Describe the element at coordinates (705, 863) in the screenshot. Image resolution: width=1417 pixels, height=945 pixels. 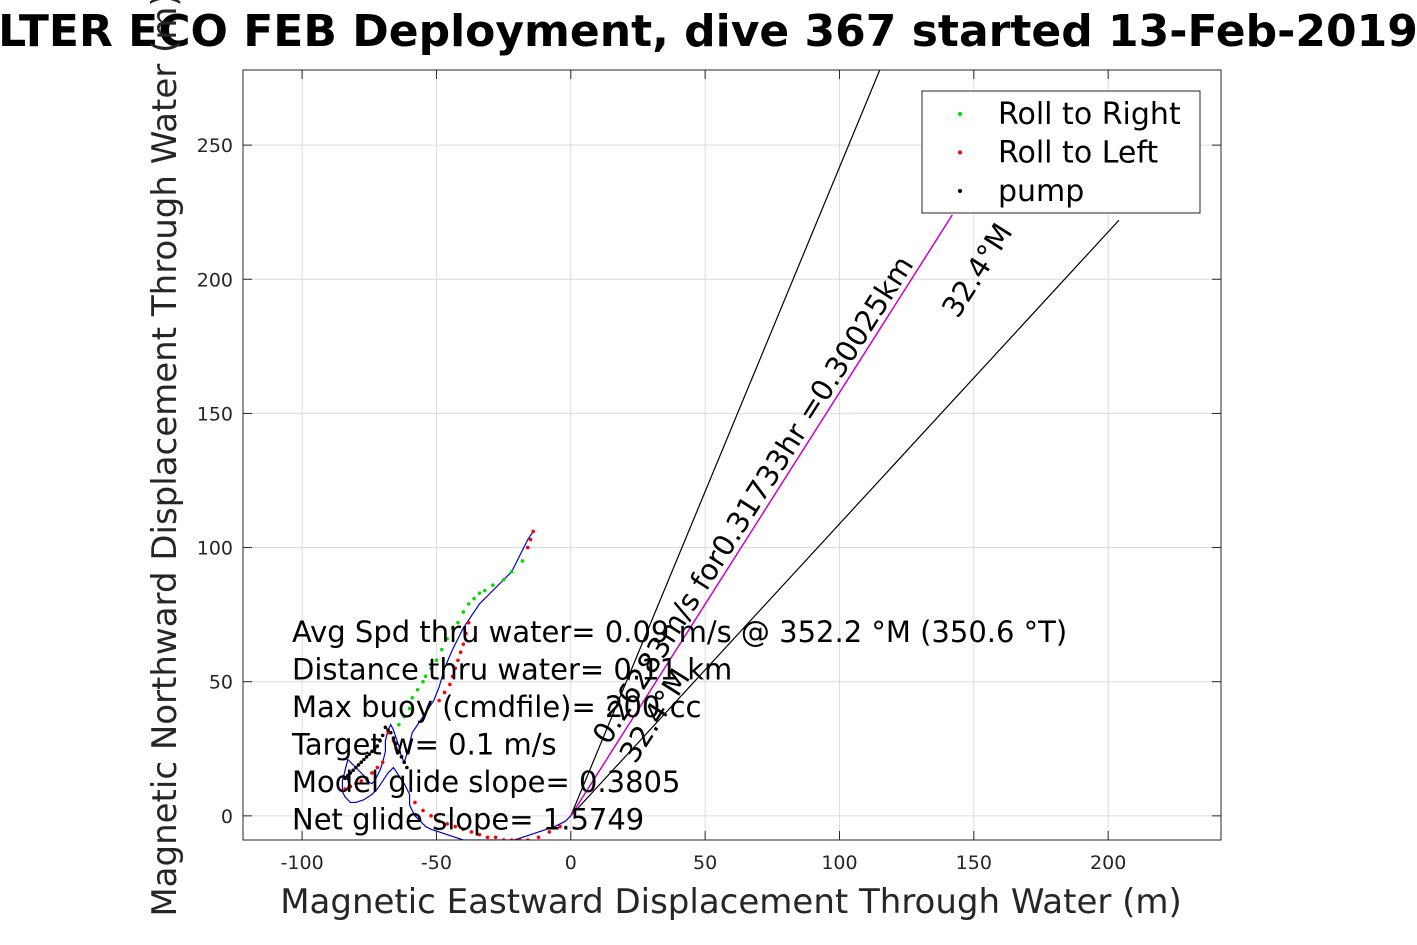
I see `x-tick-label: 50` at that location.